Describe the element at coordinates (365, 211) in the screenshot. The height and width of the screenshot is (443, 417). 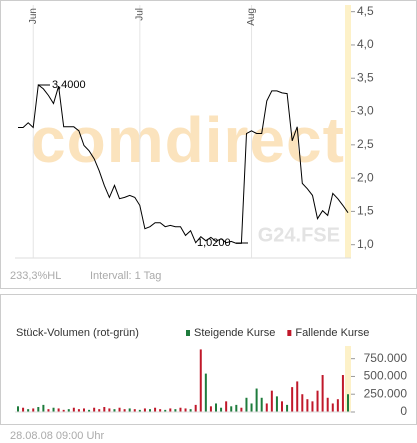
I see `y-tick-label: 1,5` at that location.